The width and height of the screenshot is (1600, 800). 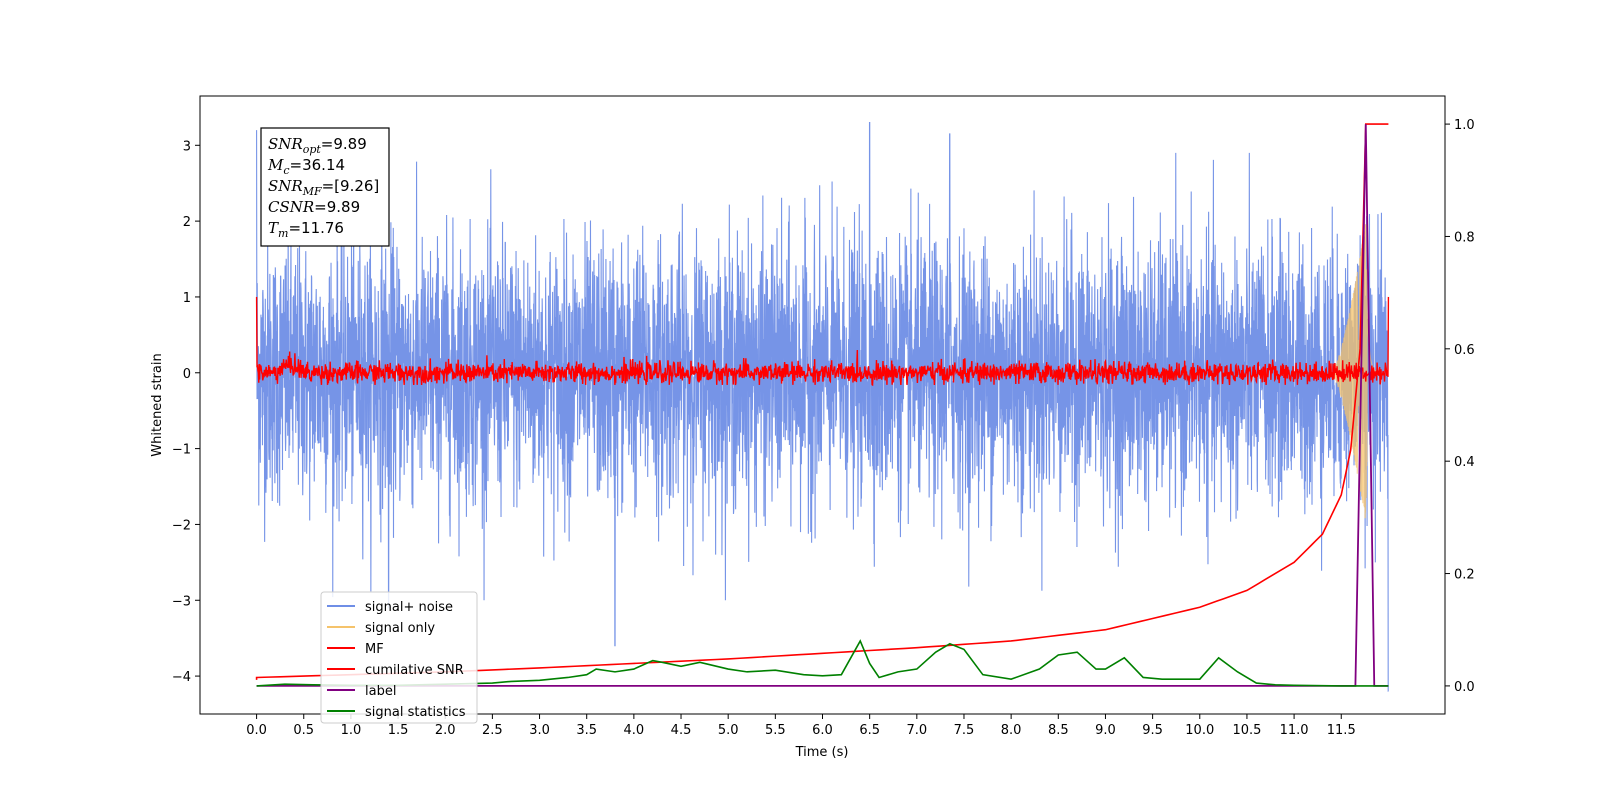 I want to click on legend-entry: cumilative SNR, so click(x=414, y=670).